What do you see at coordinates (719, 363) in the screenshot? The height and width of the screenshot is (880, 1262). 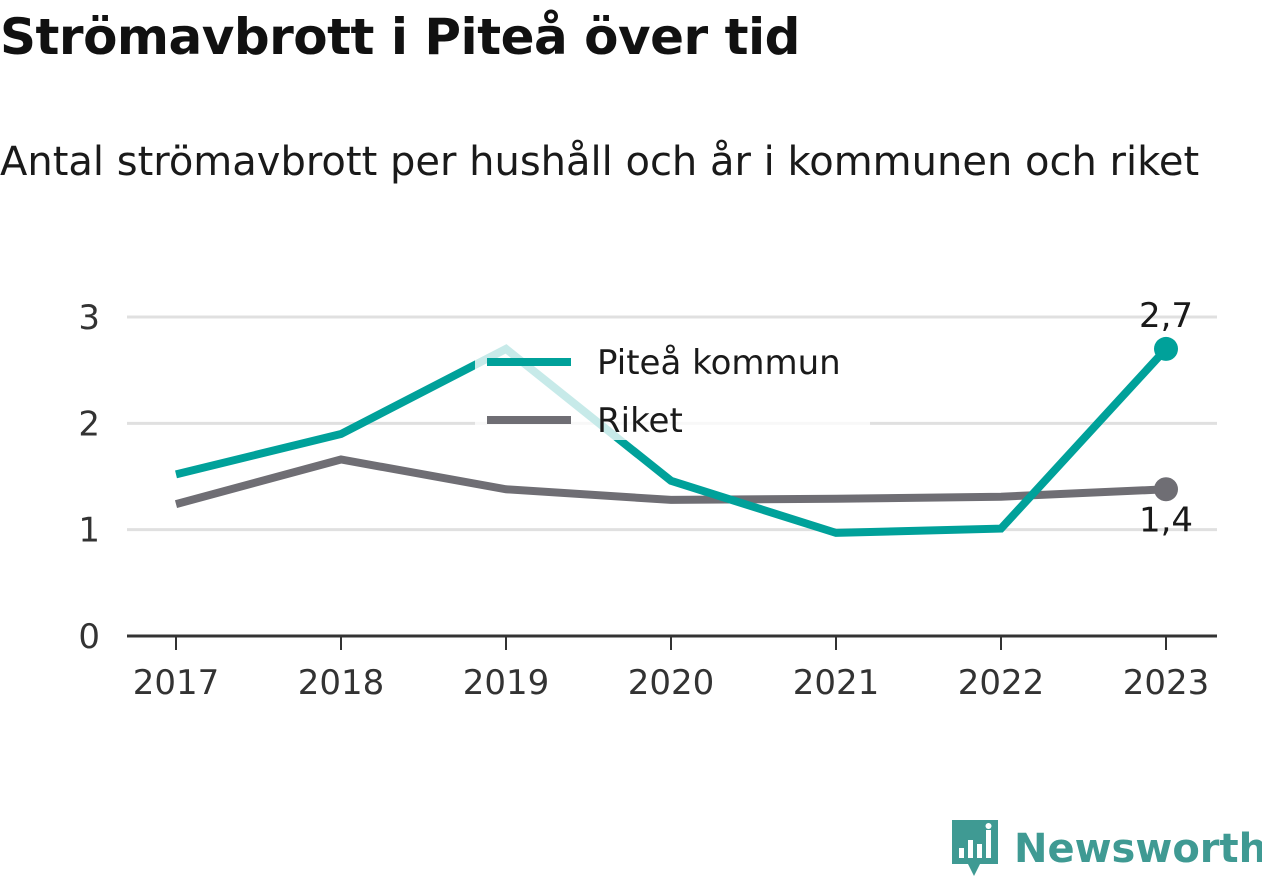 I see `legend-label-pitea: Piteå kommun` at bounding box center [719, 363].